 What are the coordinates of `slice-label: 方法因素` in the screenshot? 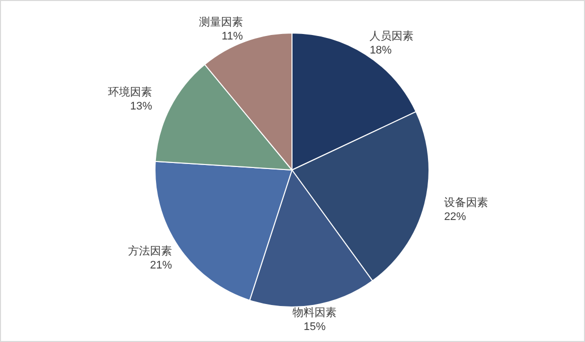 It's located at (150, 251).